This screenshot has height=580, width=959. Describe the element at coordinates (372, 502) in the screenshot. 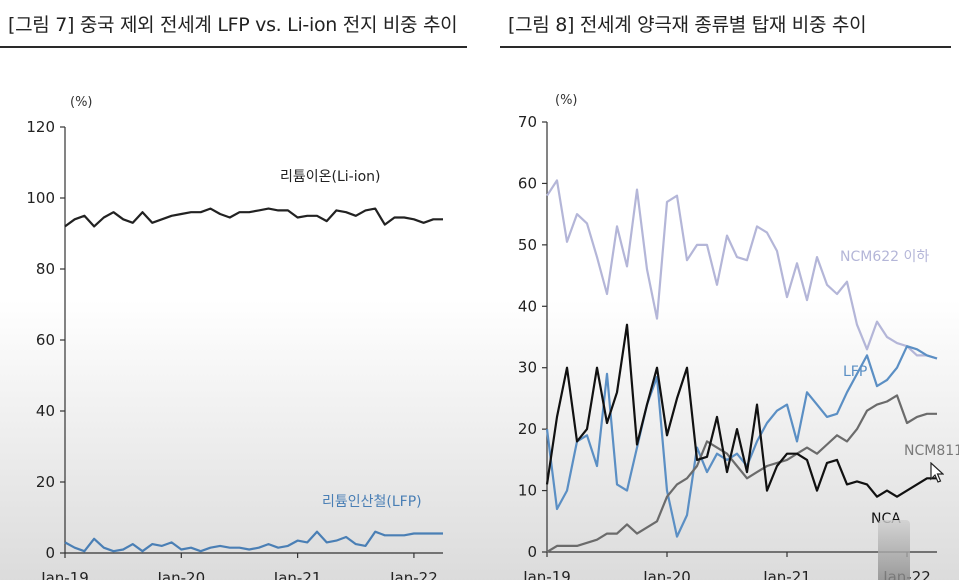

I see `series-label-2: 리튬인산철(LFP)` at that location.